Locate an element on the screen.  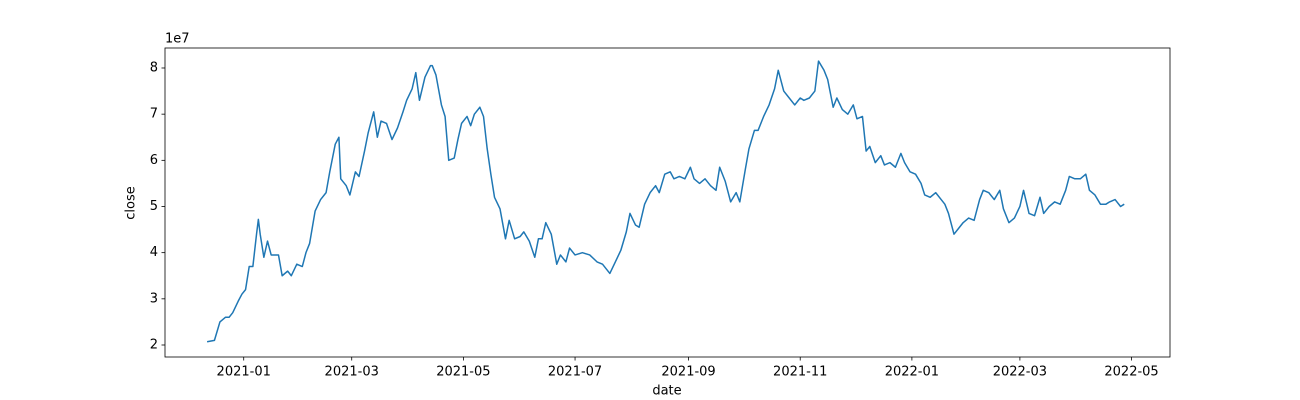
x-tick-label: 2022-01 is located at coordinates (912, 372).